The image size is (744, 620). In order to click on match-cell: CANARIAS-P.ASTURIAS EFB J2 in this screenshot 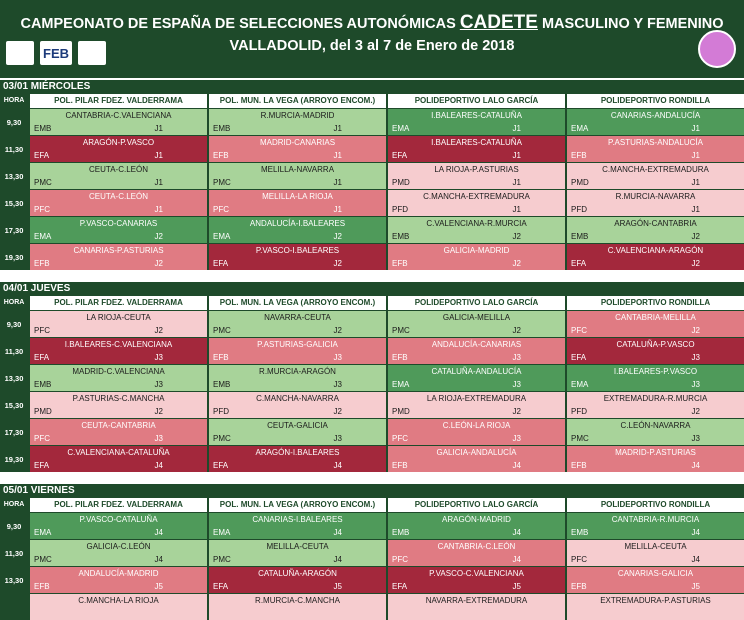, I will do `click(118, 257)`.